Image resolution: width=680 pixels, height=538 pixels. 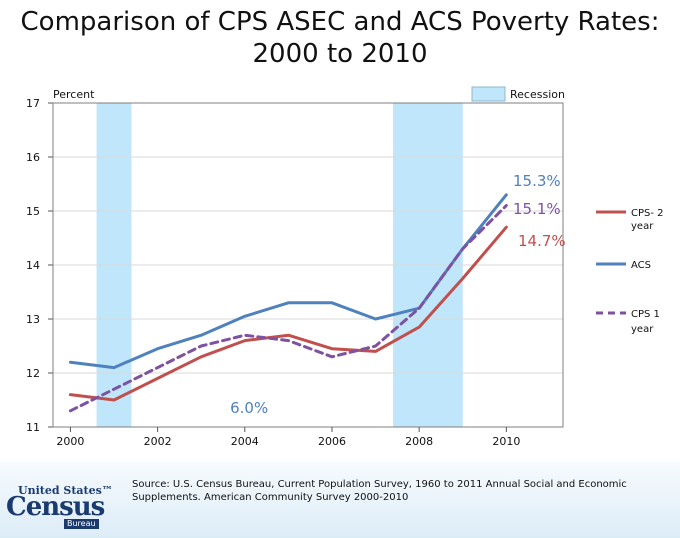 I want to click on x-tick-label-2004: 2004, so click(x=245, y=441).